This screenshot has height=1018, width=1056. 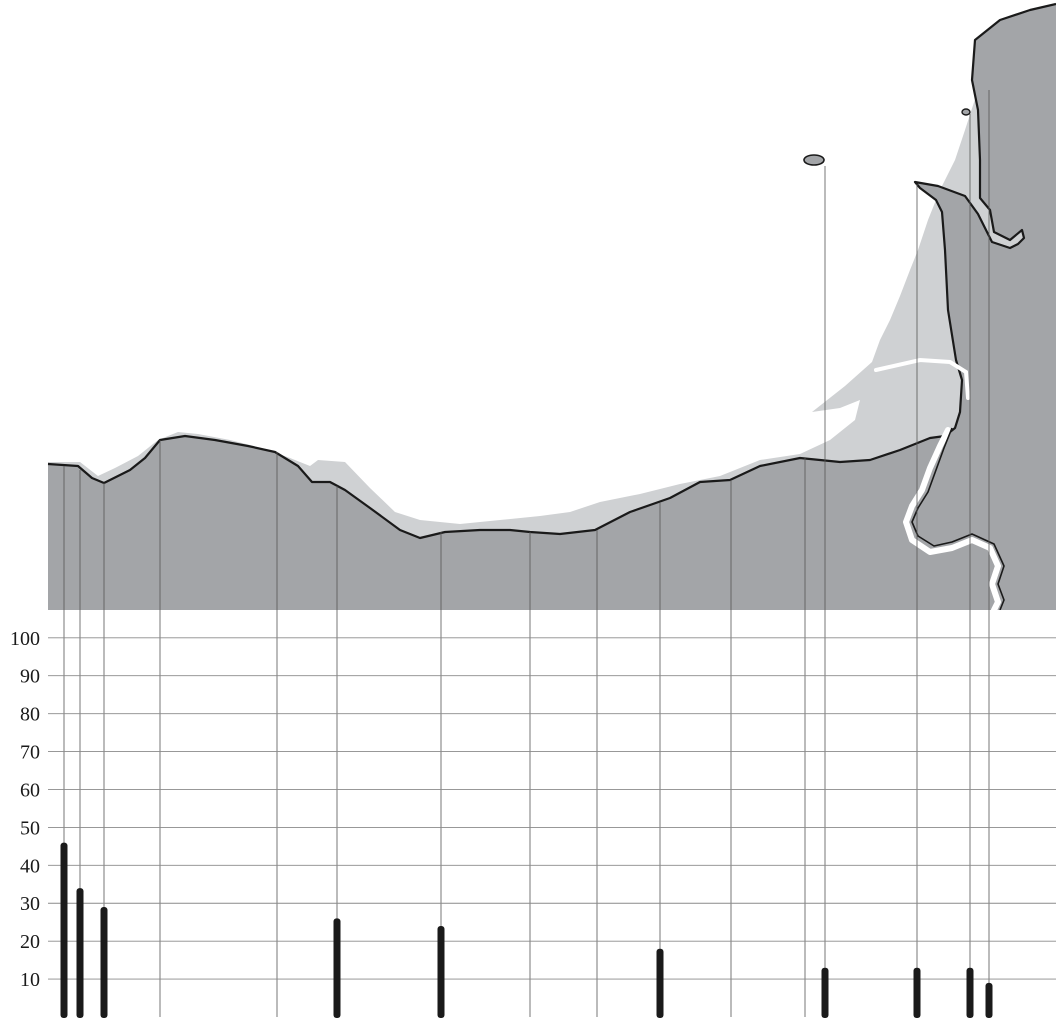 What do you see at coordinates (30, 866) in the screenshot?
I see `y-tick-label: 40` at bounding box center [30, 866].